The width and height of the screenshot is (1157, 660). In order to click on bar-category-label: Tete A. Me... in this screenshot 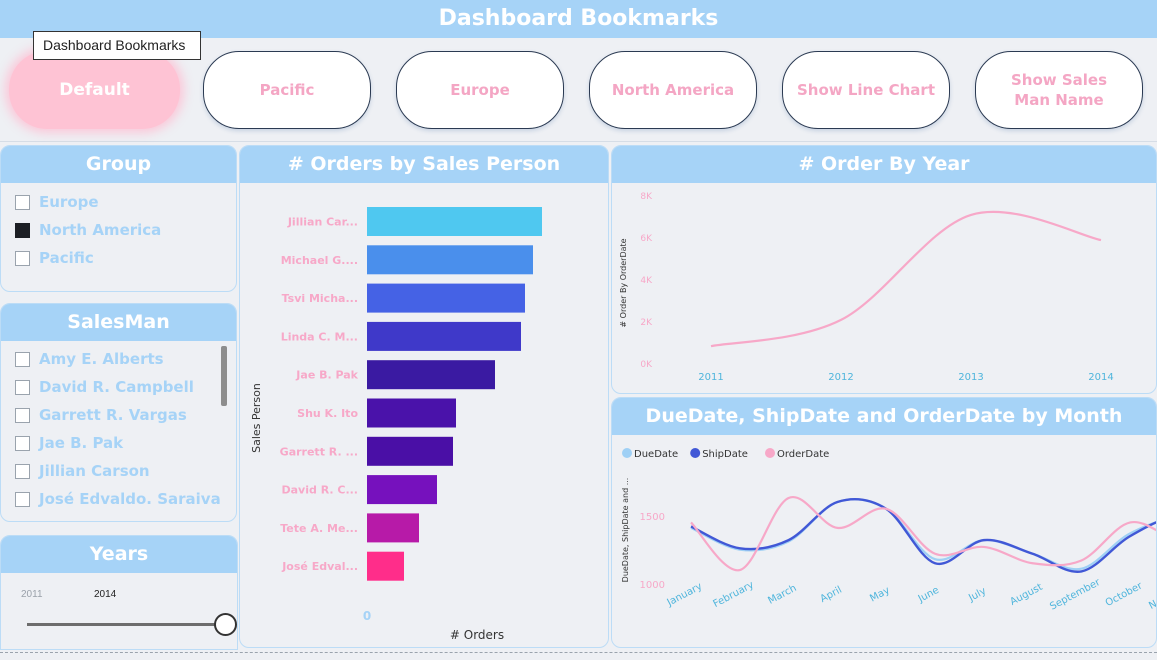, I will do `click(319, 528)`.